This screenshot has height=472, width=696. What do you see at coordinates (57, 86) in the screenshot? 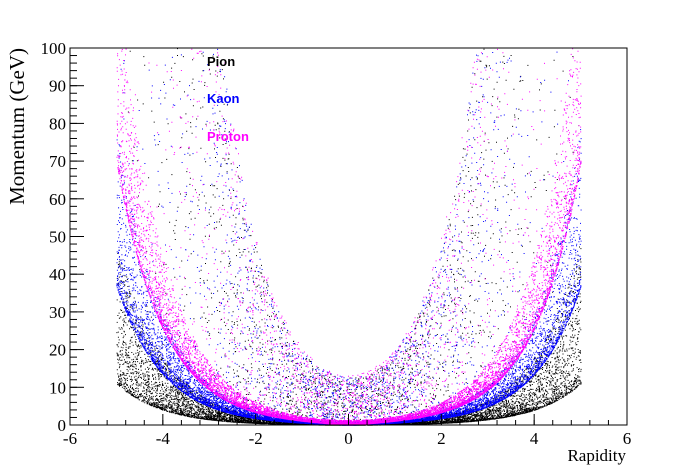
I see `y-tick-label: 90` at bounding box center [57, 86].